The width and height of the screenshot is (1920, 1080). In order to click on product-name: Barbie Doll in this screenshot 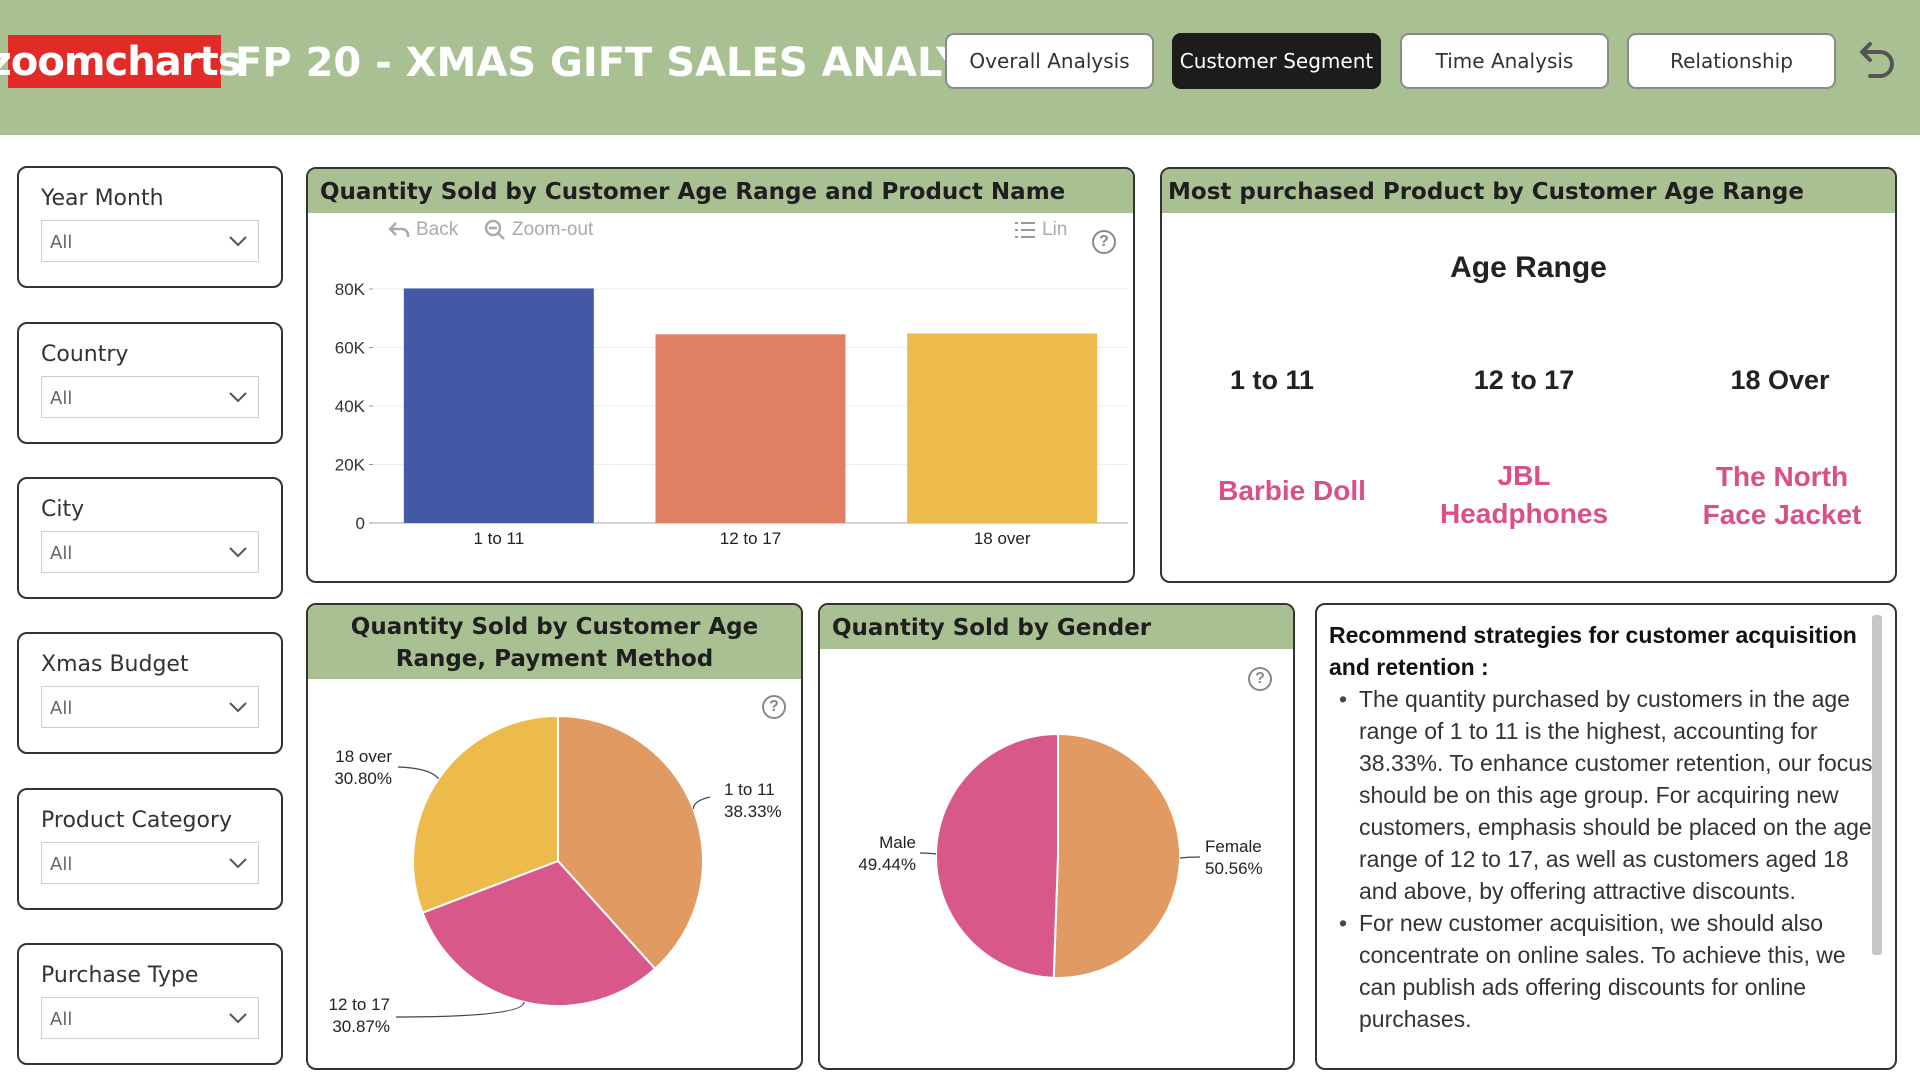, I will do `click(1292, 490)`.